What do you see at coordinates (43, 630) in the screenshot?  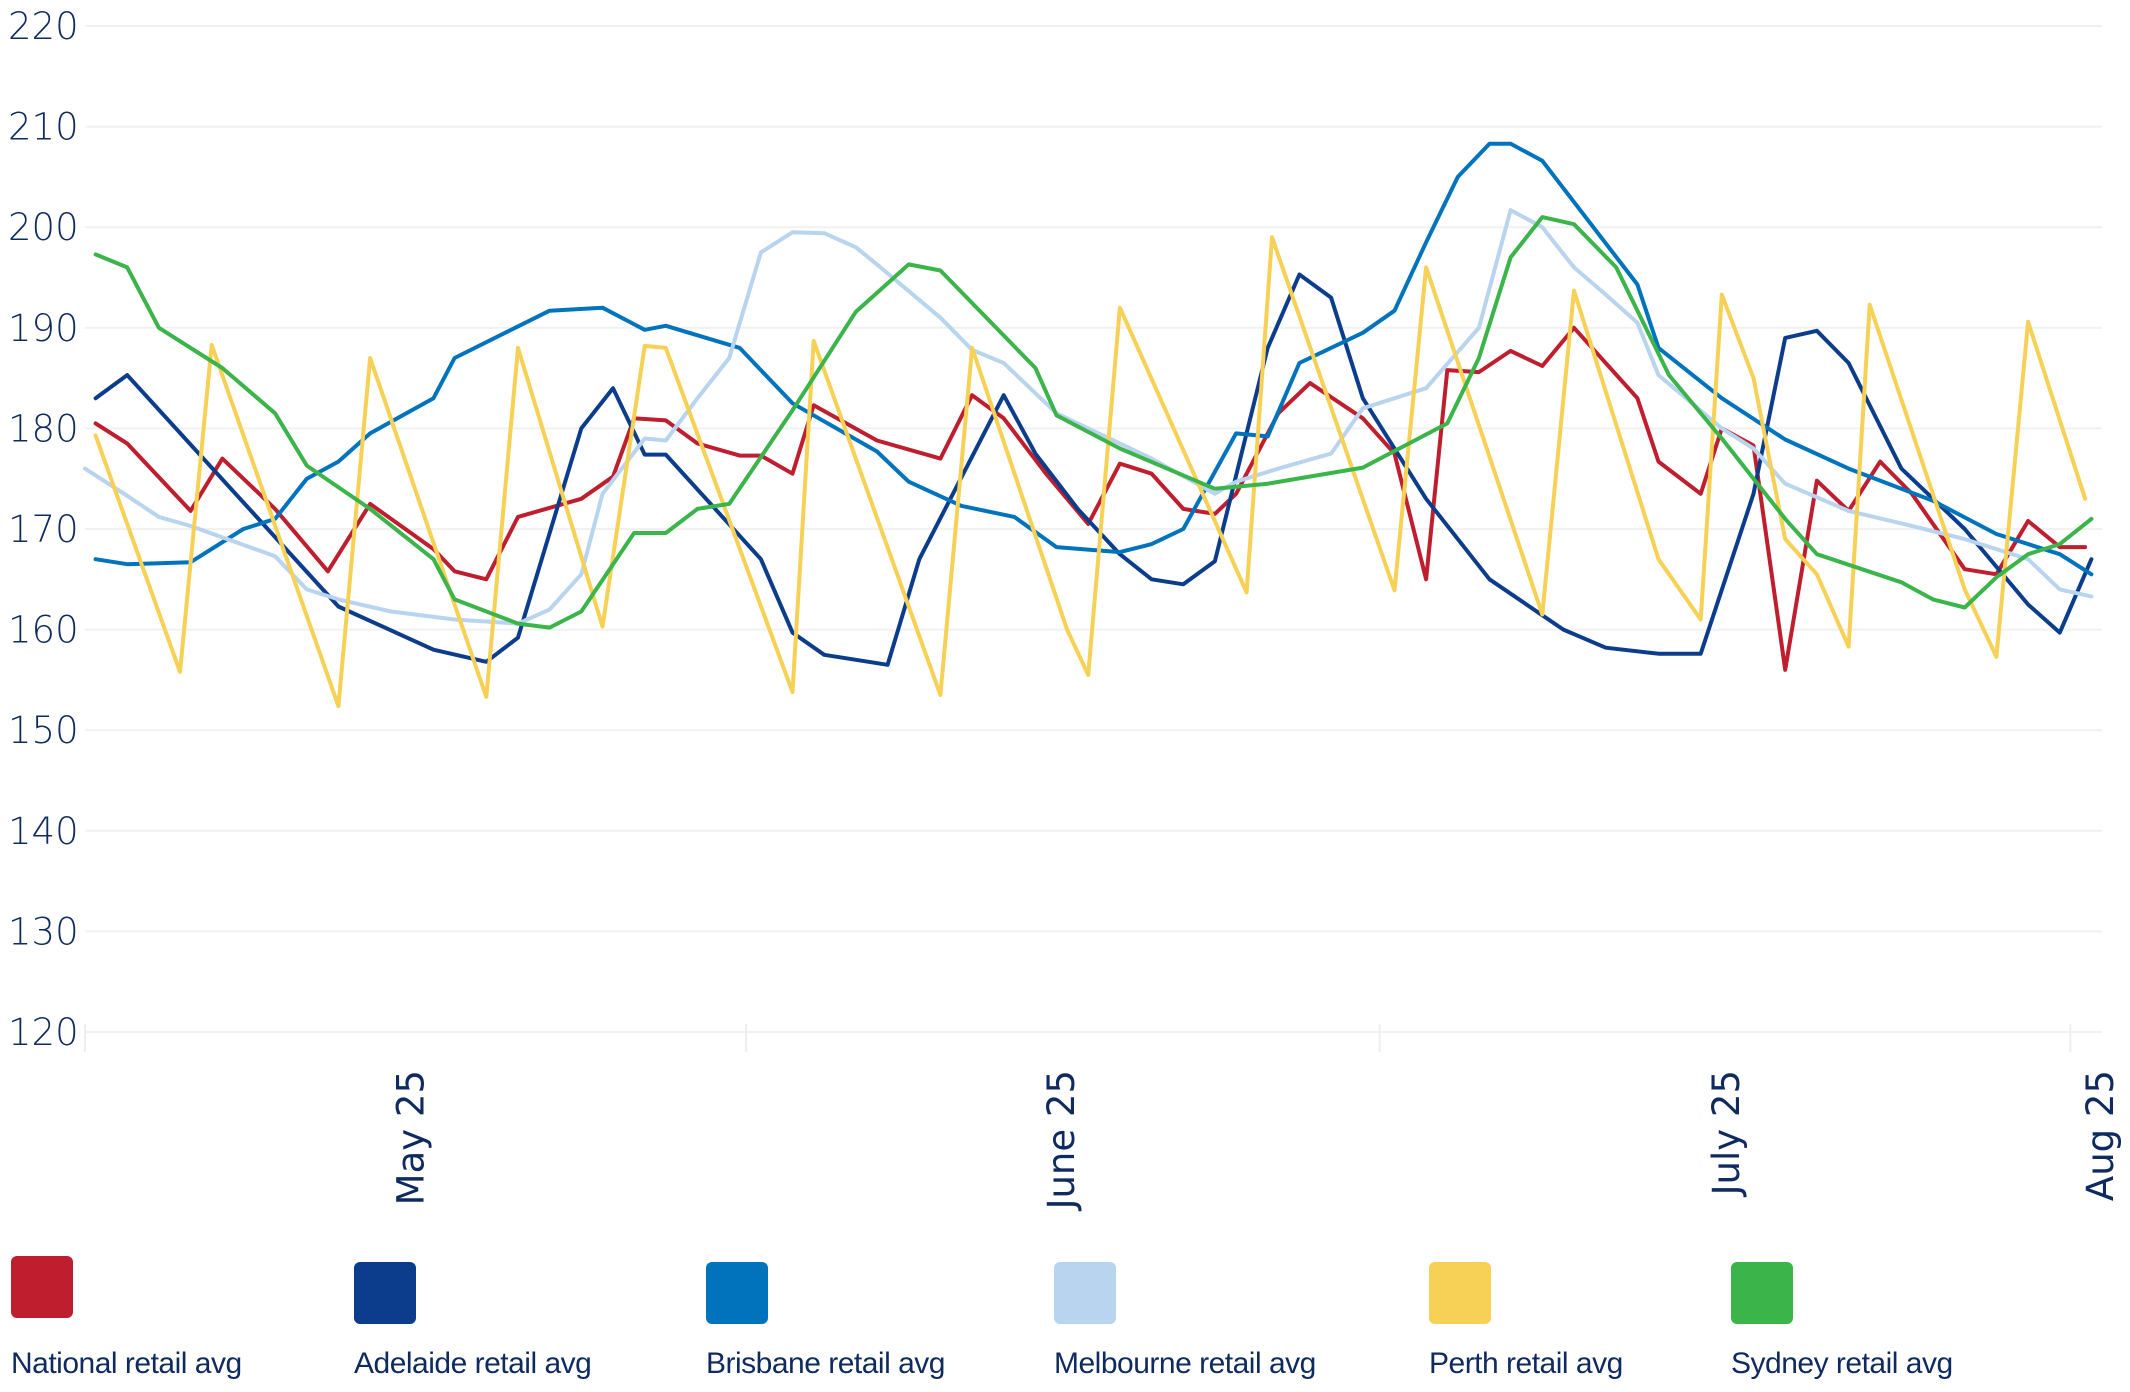 I see `y-tick-label: 160` at bounding box center [43, 630].